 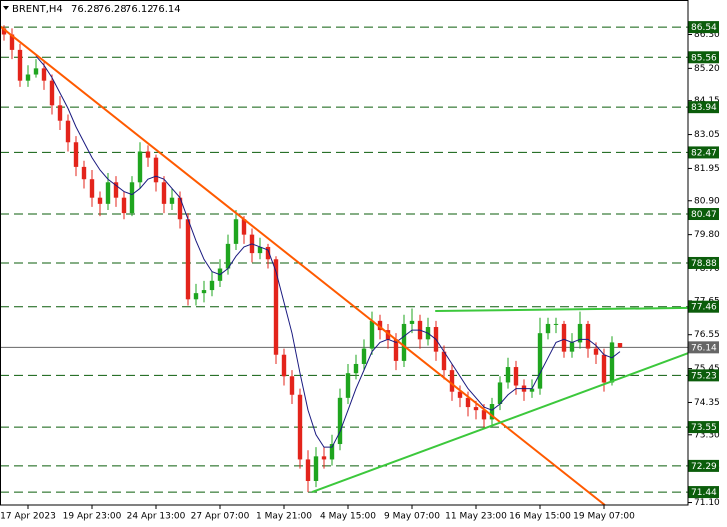 I want to click on level-label: 72.29, so click(x=704, y=467).